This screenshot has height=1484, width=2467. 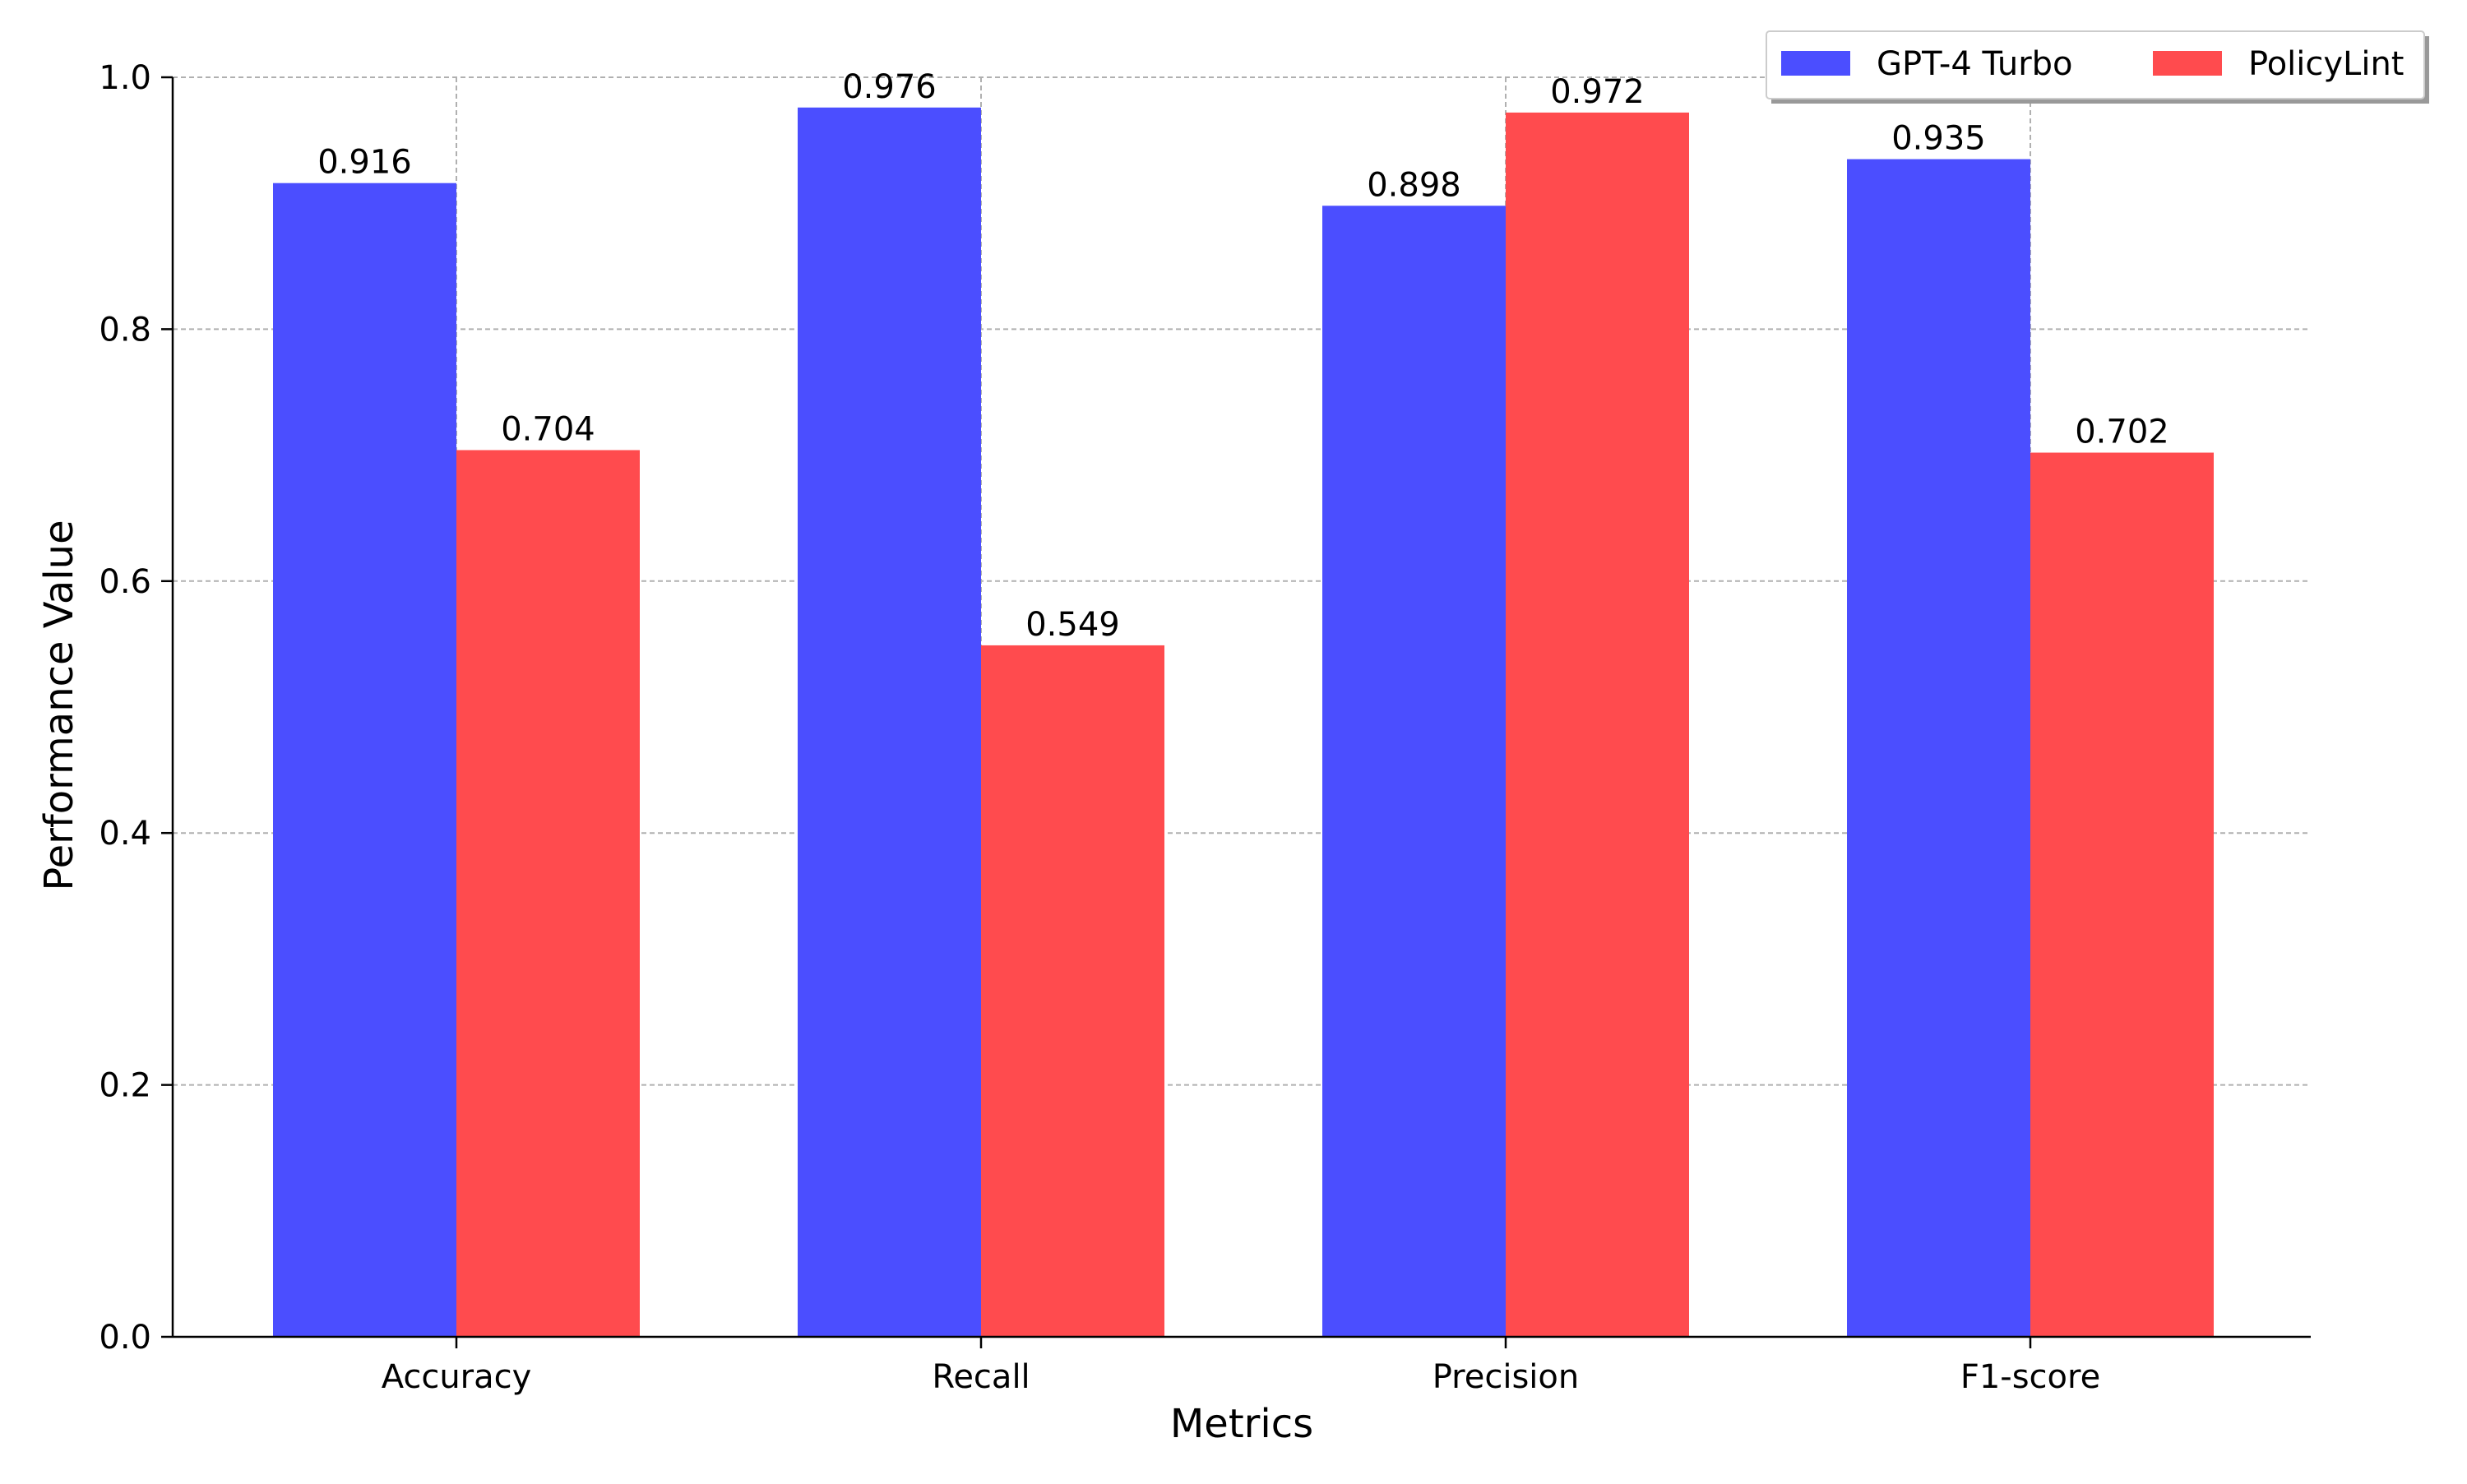 I want to click on data-label: 0.898, so click(x=1414, y=185).